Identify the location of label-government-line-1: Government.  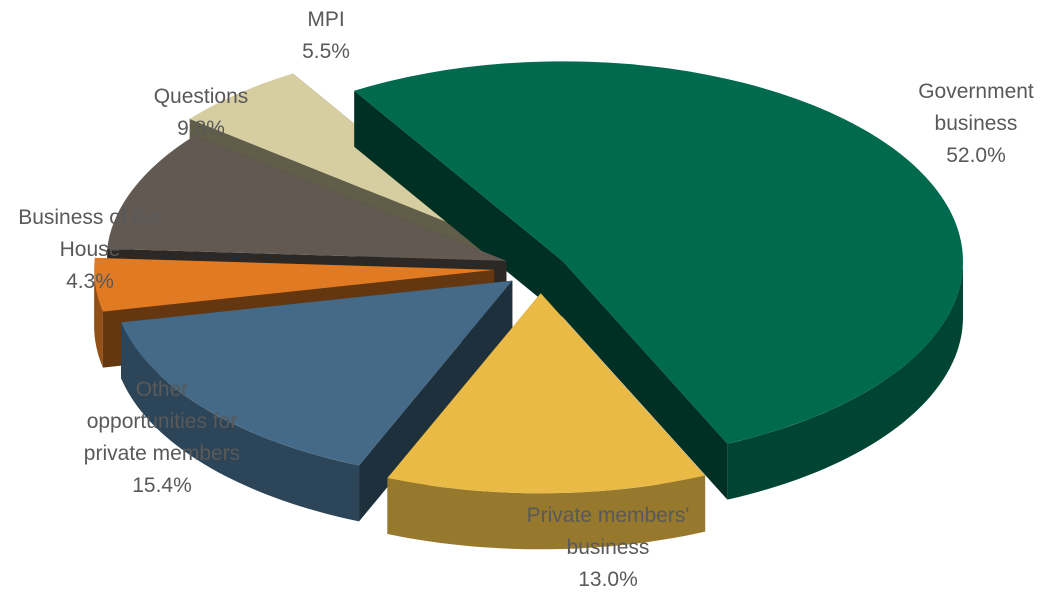
(976, 91).